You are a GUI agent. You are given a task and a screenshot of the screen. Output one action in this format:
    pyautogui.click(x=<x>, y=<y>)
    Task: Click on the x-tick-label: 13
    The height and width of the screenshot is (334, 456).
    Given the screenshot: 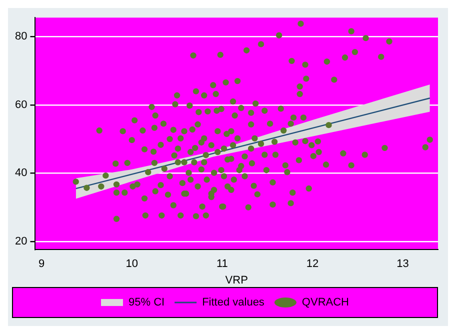 What is the action you would take?
    pyautogui.click(x=402, y=264)
    